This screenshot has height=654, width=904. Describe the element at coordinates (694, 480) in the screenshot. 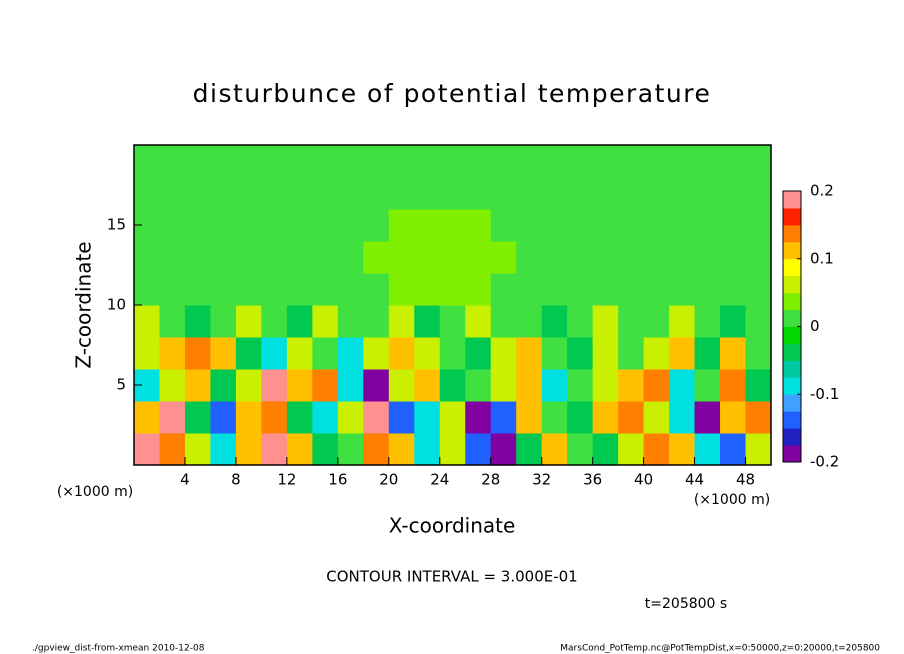

I see `x-tick-label: 44` at that location.